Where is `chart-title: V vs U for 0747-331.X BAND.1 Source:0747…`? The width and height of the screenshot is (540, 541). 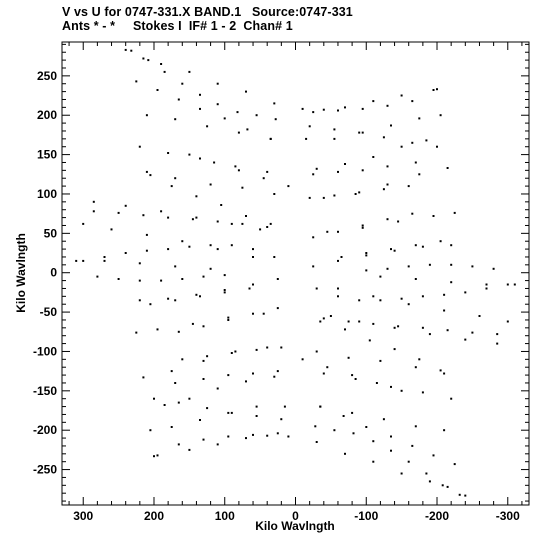
chart-title: V vs U for 0747-331.X BAND.1 Source:0747… is located at coordinates (207, 12).